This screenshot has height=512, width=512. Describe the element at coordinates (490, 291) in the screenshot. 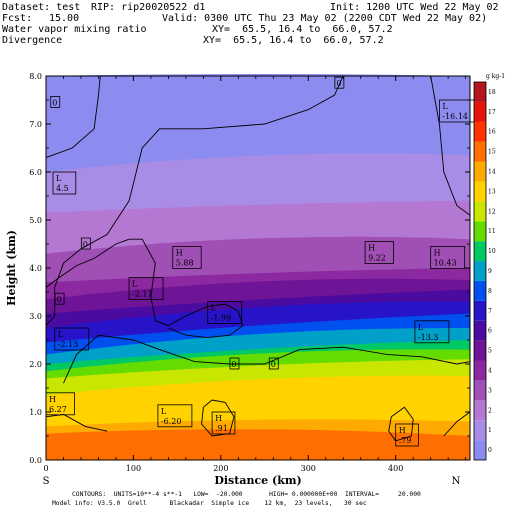

I see `colorbar-label-8: 8` at that location.